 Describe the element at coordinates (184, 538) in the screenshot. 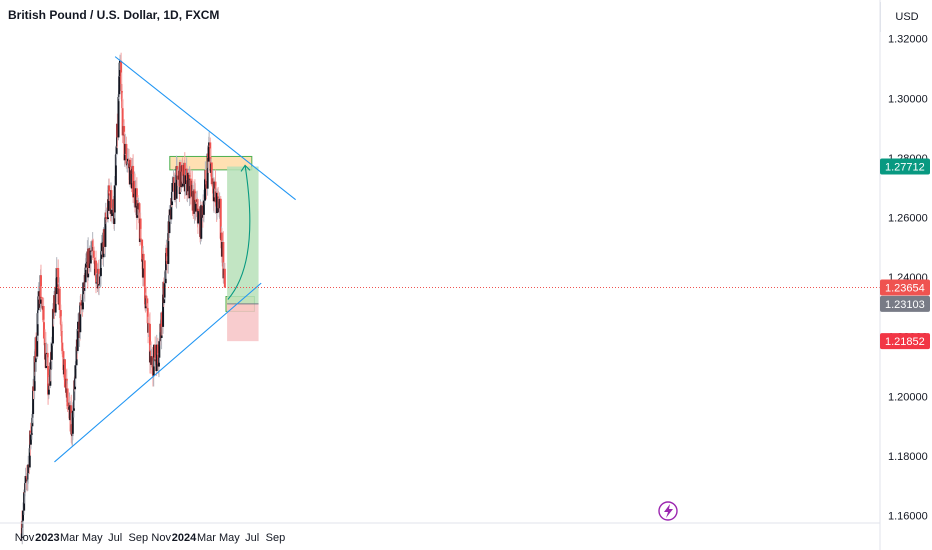

I see `x-tick-label: 2024` at that location.